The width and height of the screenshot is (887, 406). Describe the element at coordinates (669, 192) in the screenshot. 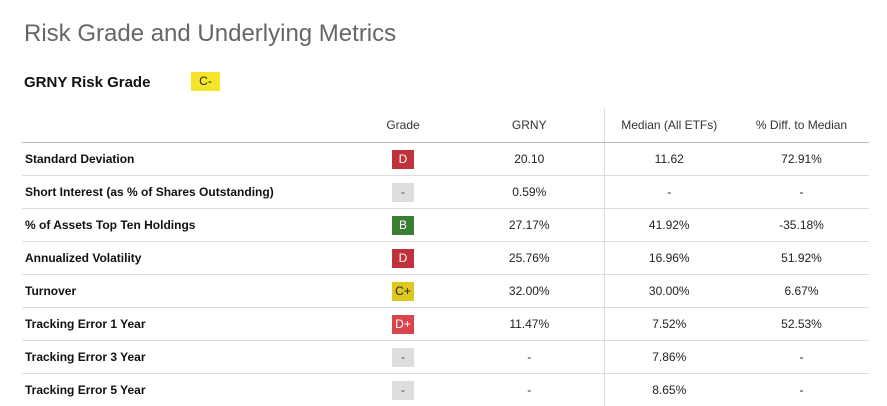

I see `median-value: -` at that location.